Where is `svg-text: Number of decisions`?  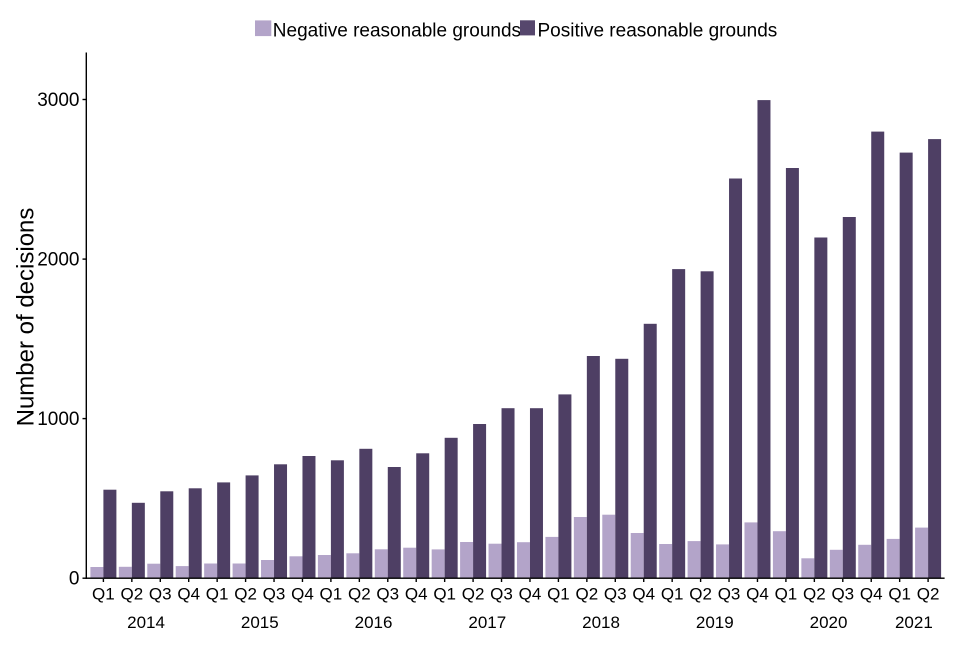
svg-text: Number of decisions is located at coordinates (26, 317).